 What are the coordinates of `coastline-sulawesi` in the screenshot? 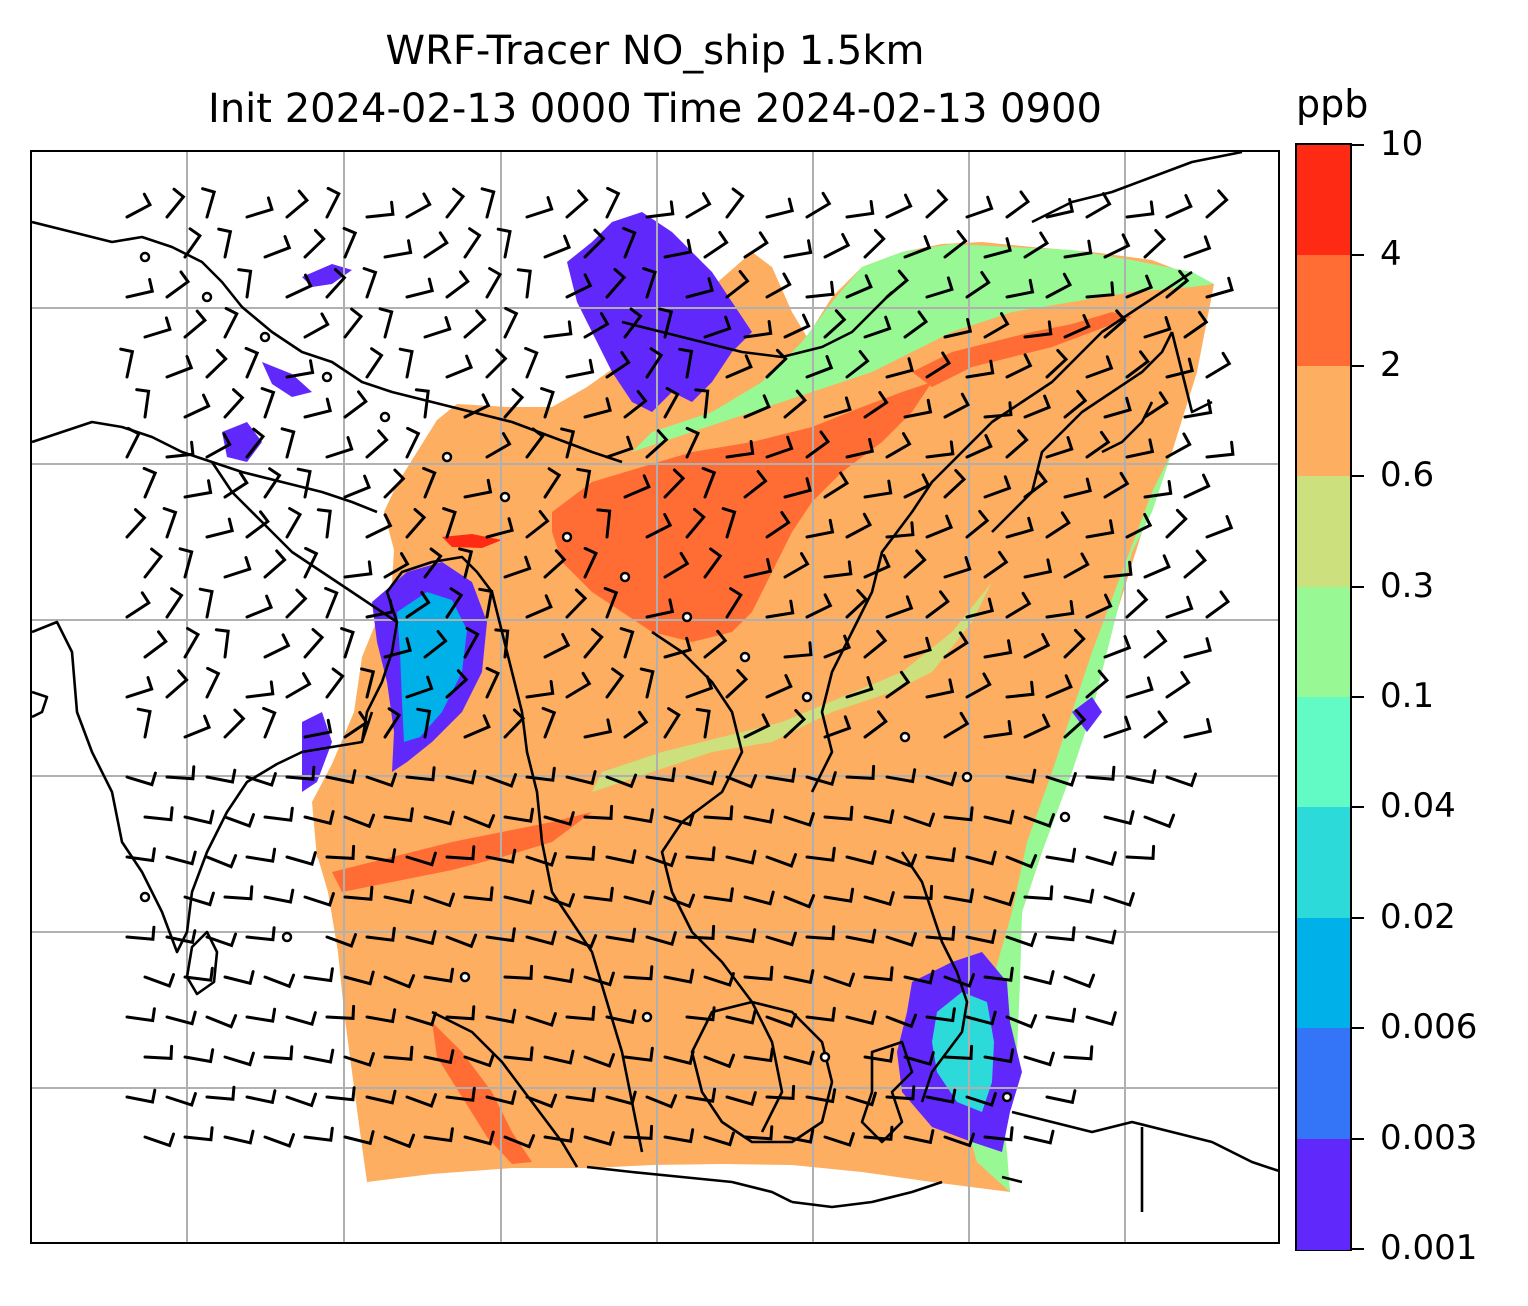 It's located at (887, 1092).